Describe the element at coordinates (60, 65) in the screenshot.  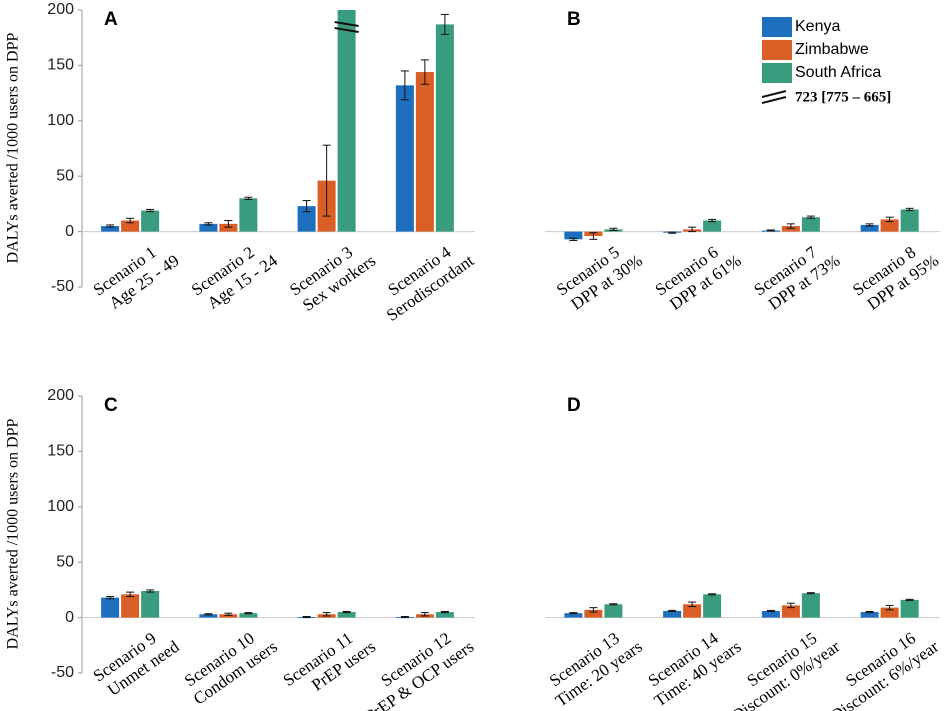
I see `y-tick-label: 150` at that location.